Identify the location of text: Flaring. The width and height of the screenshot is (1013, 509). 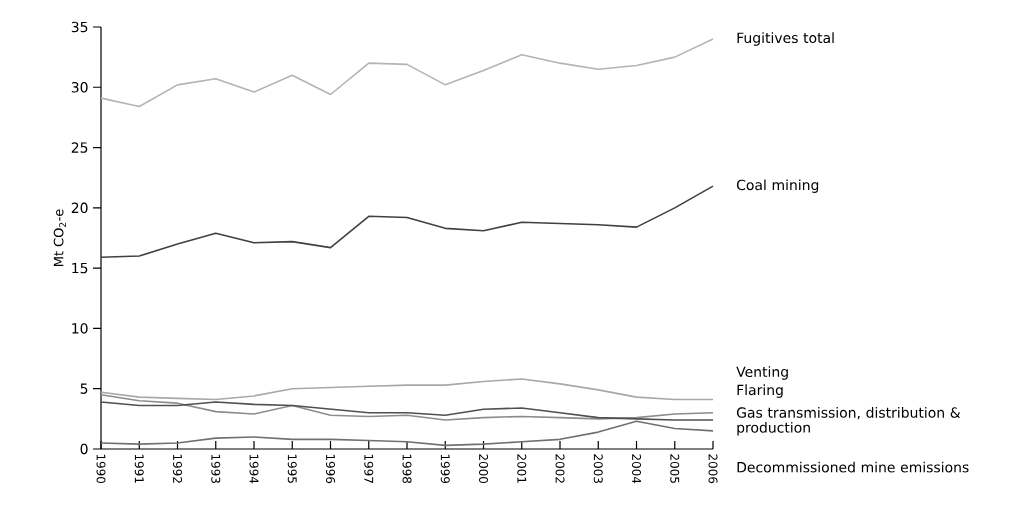
(760, 391).